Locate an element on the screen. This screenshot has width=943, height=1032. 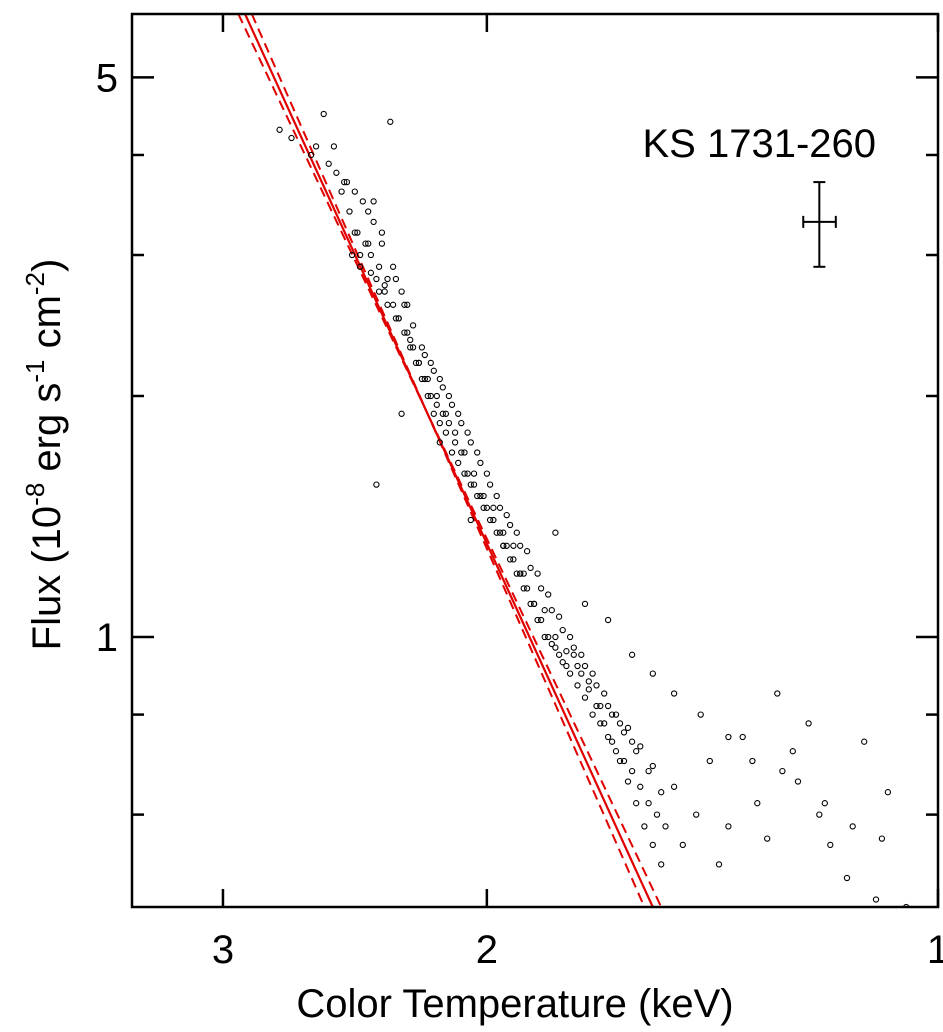
y-tick-label: 1 is located at coordinates (107, 638).